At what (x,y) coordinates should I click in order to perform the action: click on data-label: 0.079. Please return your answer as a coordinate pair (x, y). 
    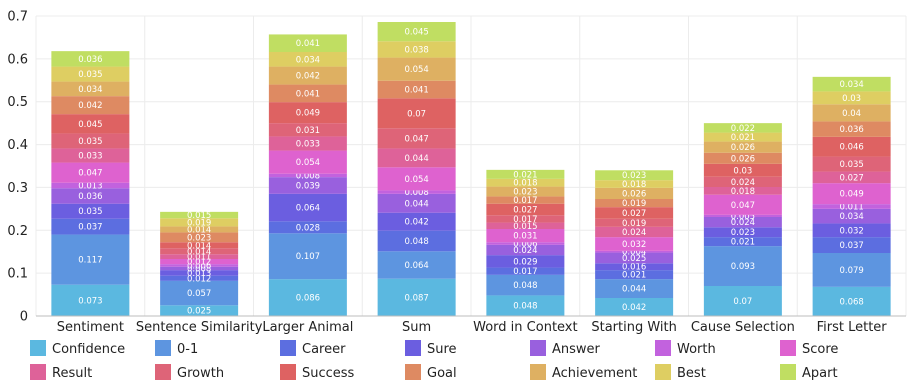
    Looking at the image, I should click on (851, 271).